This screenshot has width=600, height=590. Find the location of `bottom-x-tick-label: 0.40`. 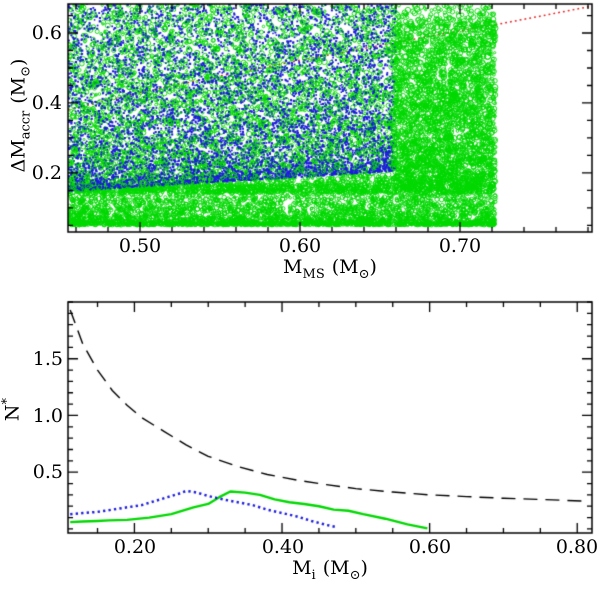

bottom-x-tick-label: 0.40 is located at coordinates (283, 547).